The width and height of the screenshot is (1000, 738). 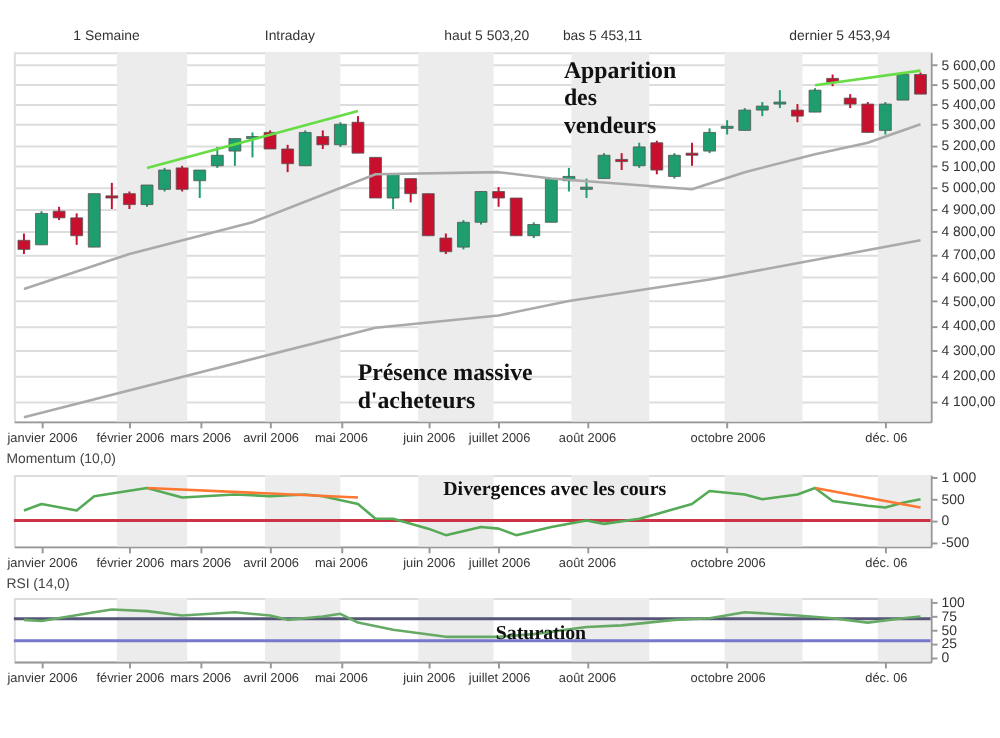 What do you see at coordinates (445, 386) in the screenshot?
I see `annotation: Présence massive d'acheteurs` at bounding box center [445, 386].